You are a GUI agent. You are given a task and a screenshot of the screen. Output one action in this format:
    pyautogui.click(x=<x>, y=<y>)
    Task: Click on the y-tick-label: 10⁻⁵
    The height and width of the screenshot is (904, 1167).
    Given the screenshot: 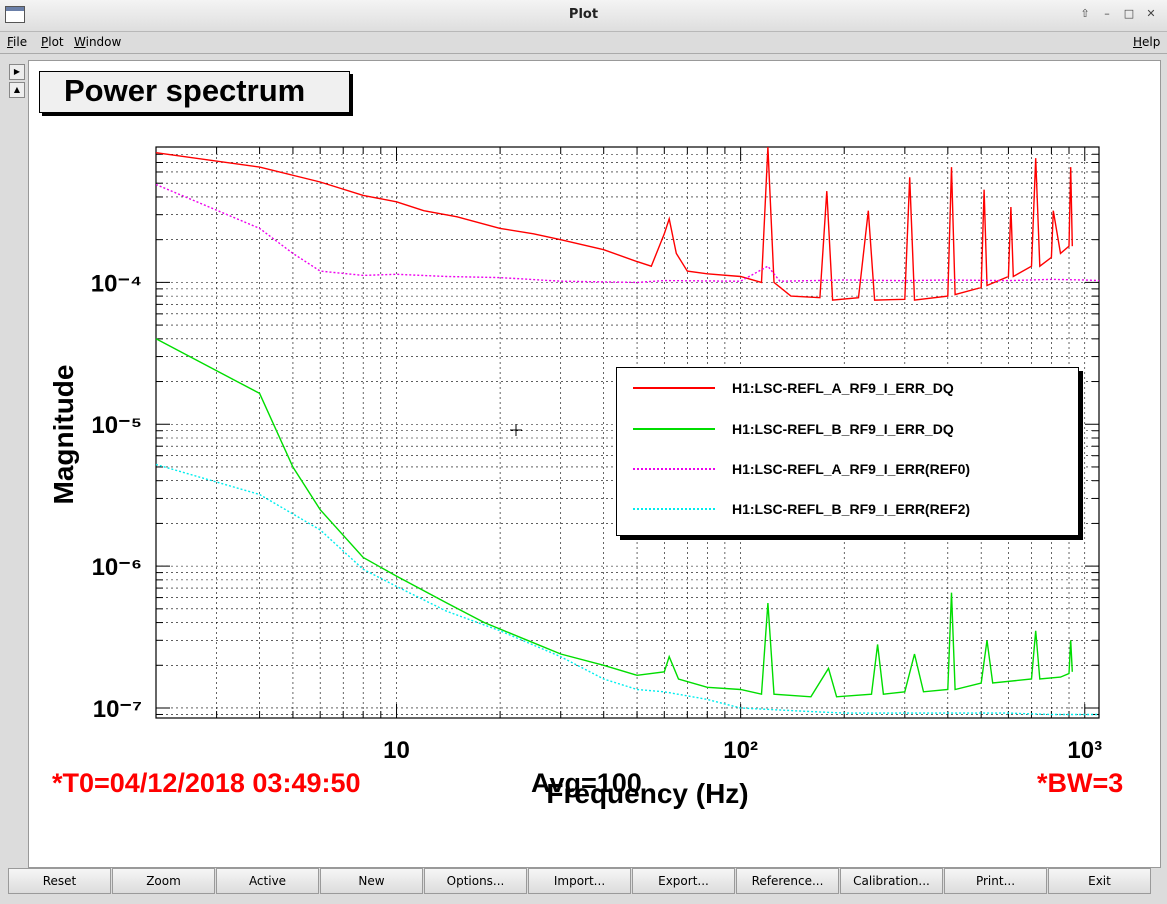 What is the action you would take?
    pyautogui.click(x=116, y=425)
    